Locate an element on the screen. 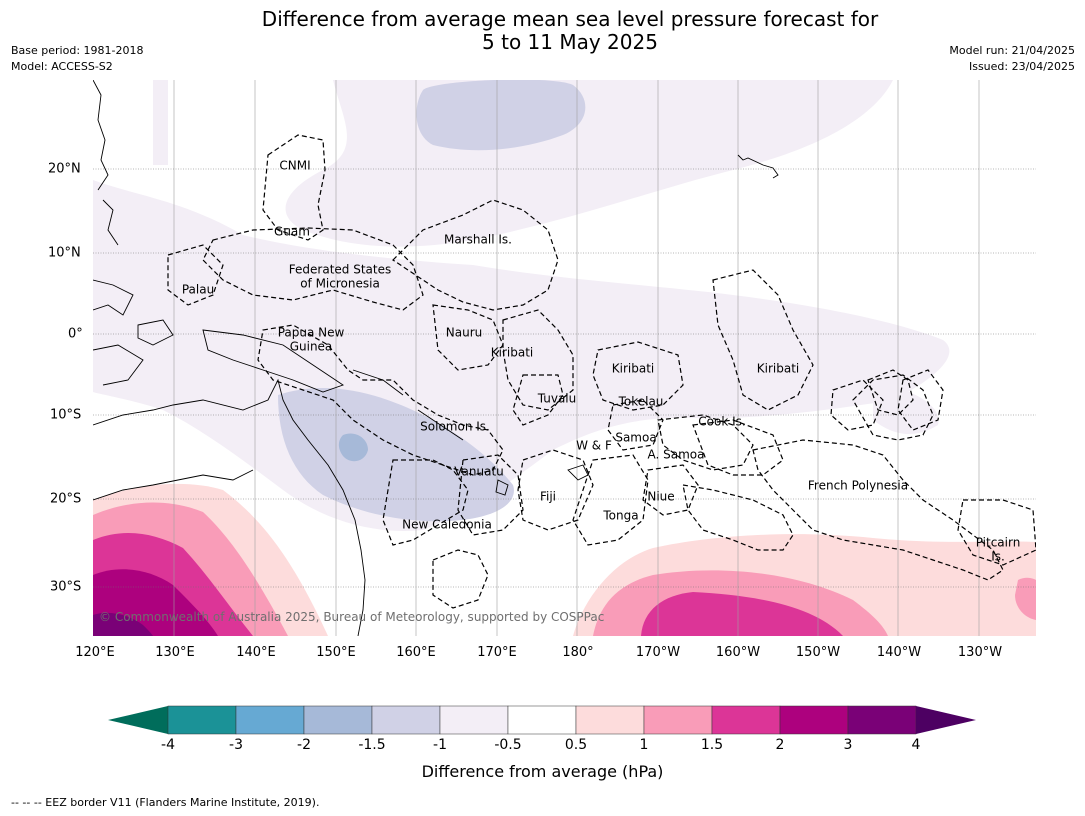 This screenshot has width=1085, height=816. lon-tick-label: 170°W is located at coordinates (658, 652).